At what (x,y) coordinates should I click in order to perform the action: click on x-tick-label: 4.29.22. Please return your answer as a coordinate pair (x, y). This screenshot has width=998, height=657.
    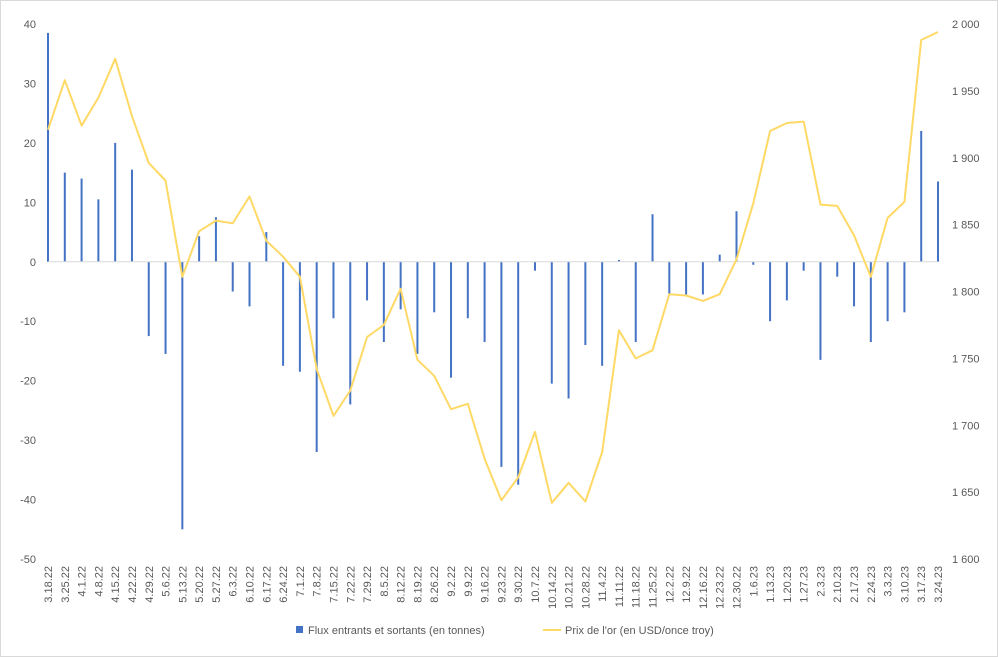
    Looking at the image, I should click on (150, 584).